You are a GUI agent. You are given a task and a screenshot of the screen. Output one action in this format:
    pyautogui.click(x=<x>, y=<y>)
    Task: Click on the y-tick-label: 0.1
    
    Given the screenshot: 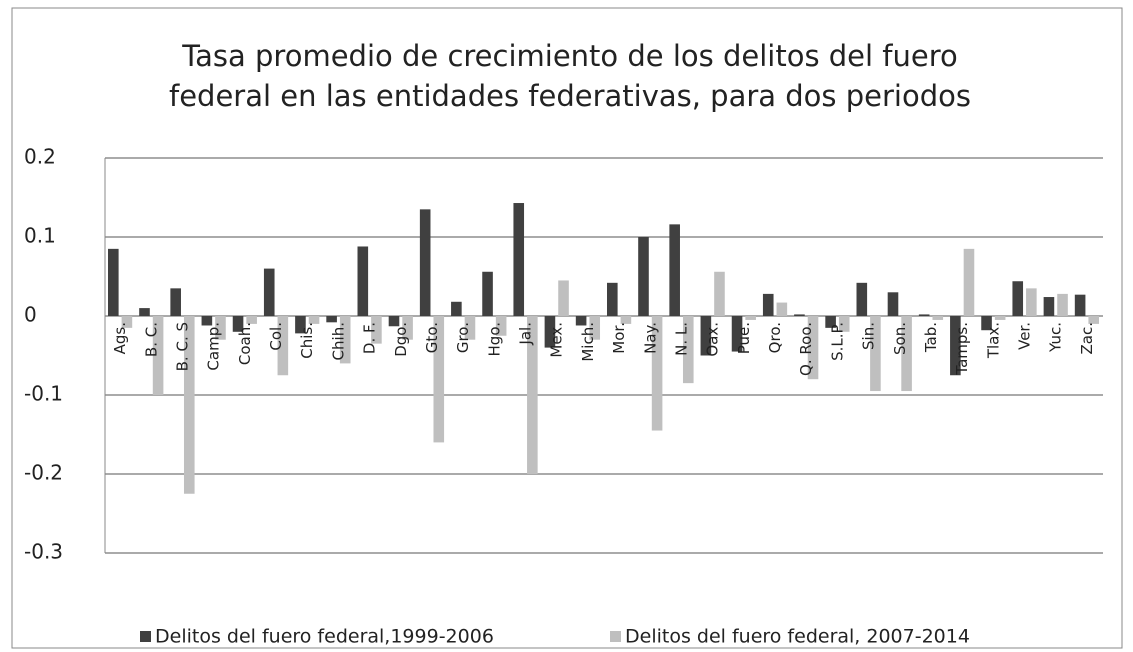 What is the action you would take?
    pyautogui.click(x=40, y=236)
    